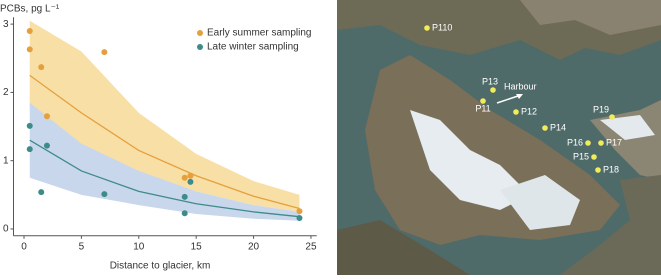 Image resolution: width=661 pixels, height=280 pixels. What do you see at coordinates (490, 81) in the screenshot?
I see `site-label: P13` at bounding box center [490, 81].